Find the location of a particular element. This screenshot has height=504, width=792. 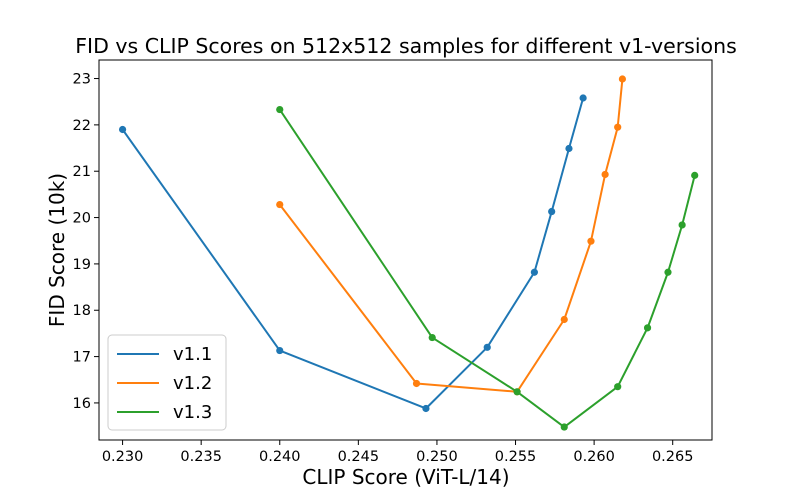

y-tick-label: 21 is located at coordinates (82, 172).